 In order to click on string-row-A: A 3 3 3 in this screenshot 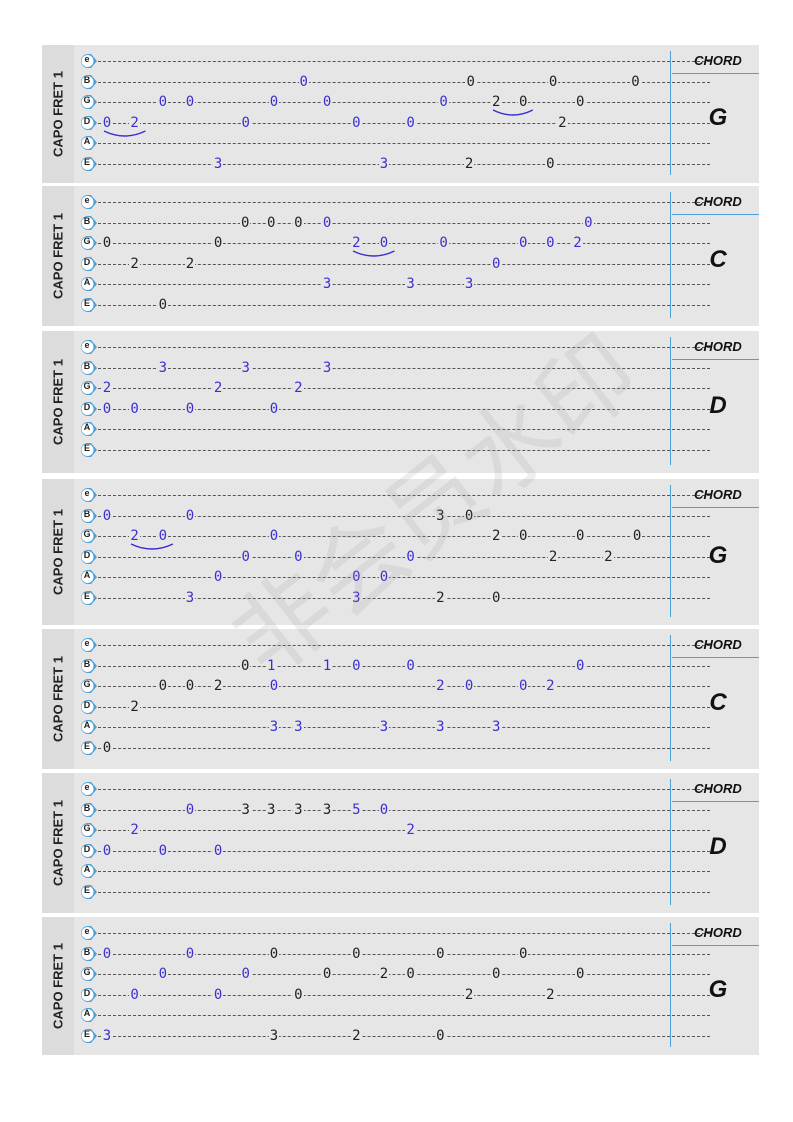, I will do `click(395, 284)`.